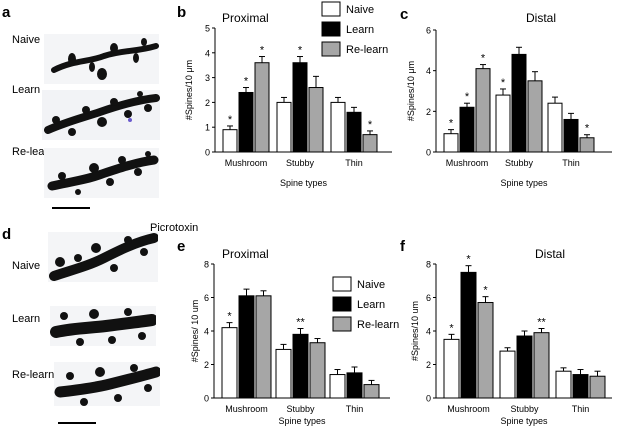 The width and height of the screenshot is (617, 429). What do you see at coordinates (207, 78) in the screenshot?
I see `chart-b-y-tick-label: 3` at bounding box center [207, 78].